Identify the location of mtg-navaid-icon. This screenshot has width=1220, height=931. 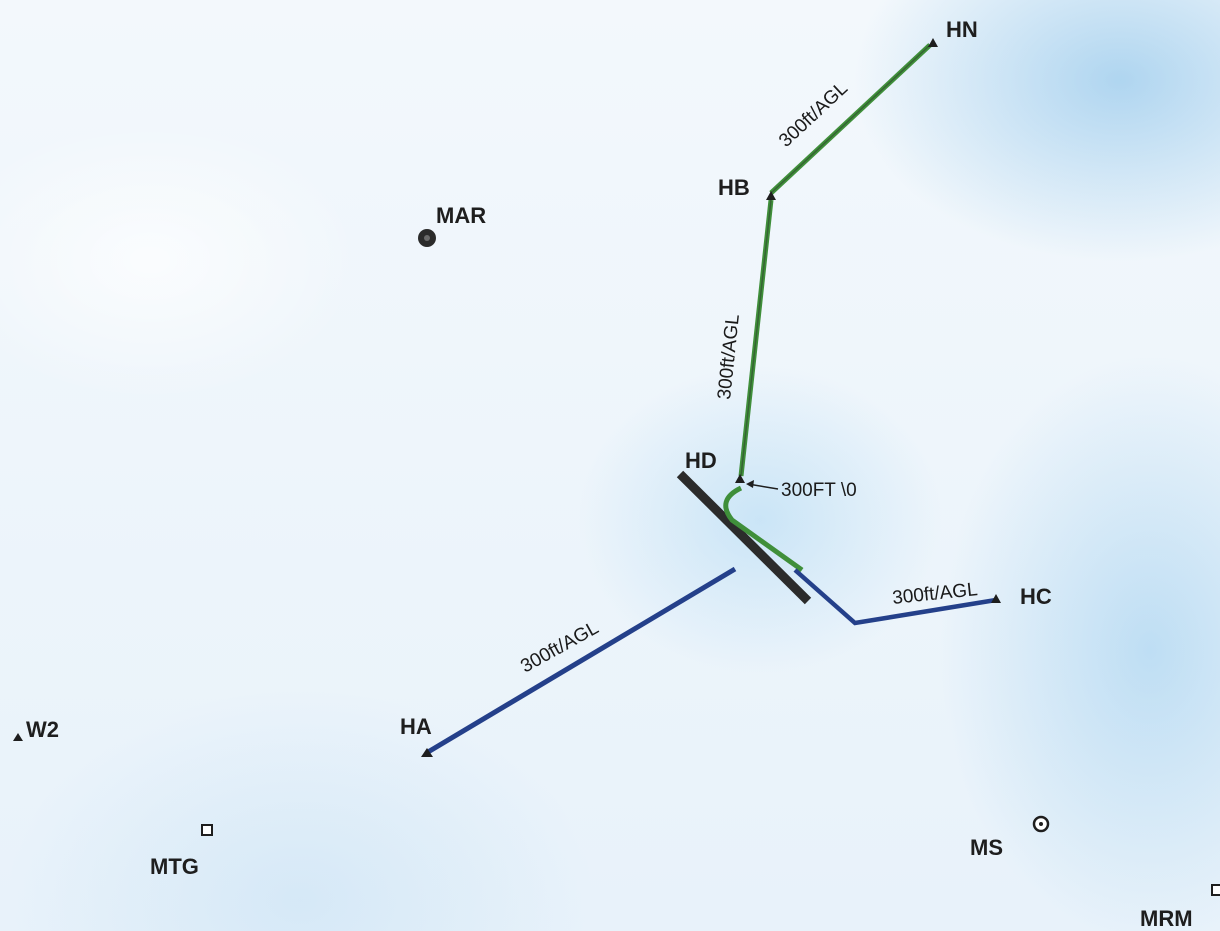
(207, 830).